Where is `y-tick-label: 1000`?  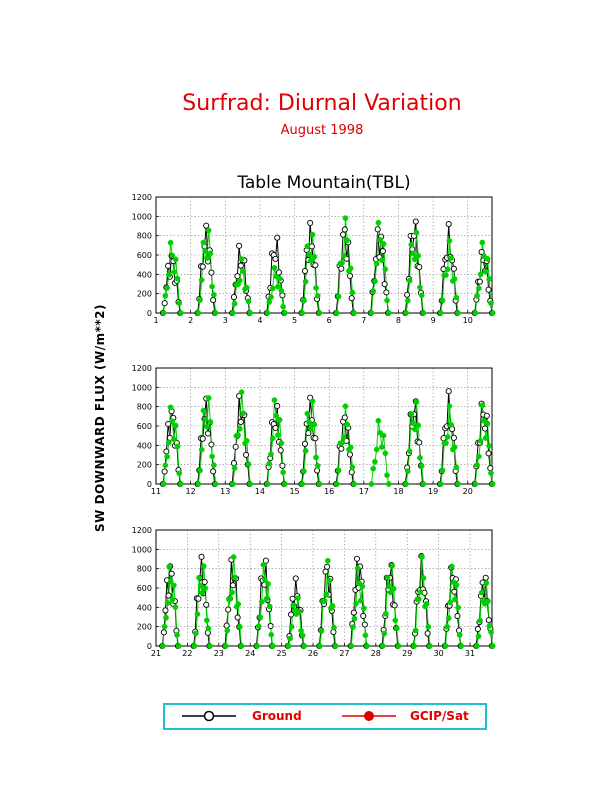
y-tick-label: 1000 is located at coordinates (142, 549).